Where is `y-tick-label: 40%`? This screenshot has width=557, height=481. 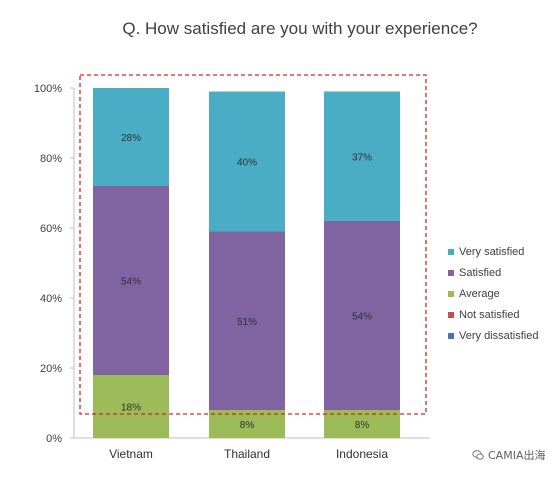 y-tick-label: 40% is located at coordinates (51, 299).